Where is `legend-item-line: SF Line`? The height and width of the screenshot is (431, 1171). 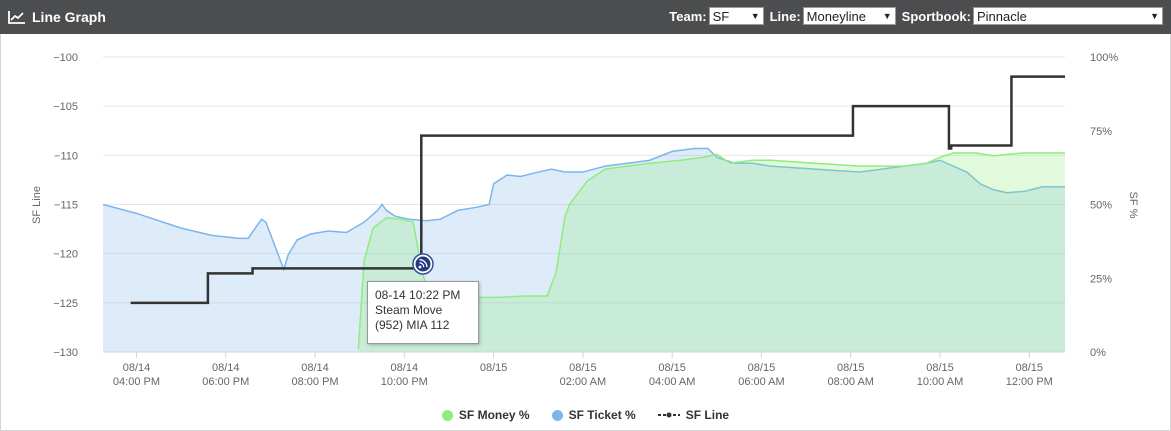 legend-item-line: SF Line is located at coordinates (693, 415).